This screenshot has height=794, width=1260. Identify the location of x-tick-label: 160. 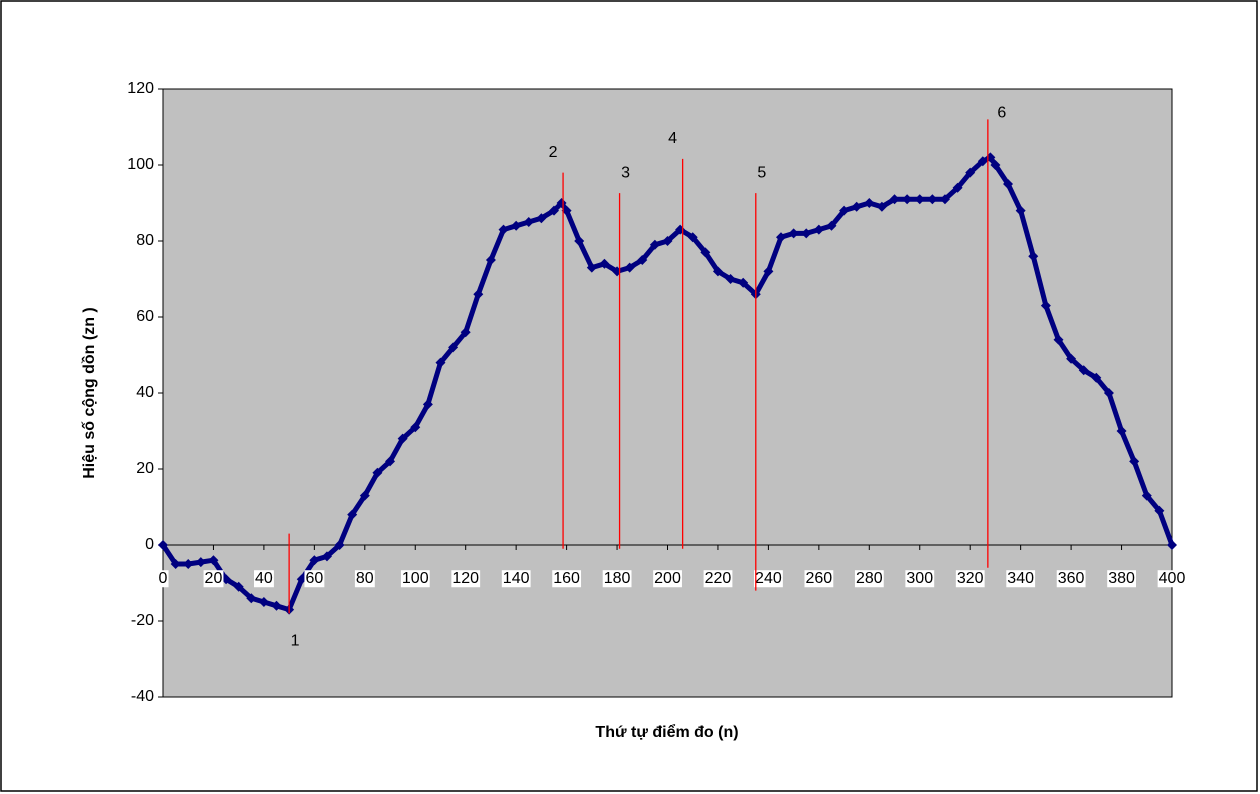
(566, 578).